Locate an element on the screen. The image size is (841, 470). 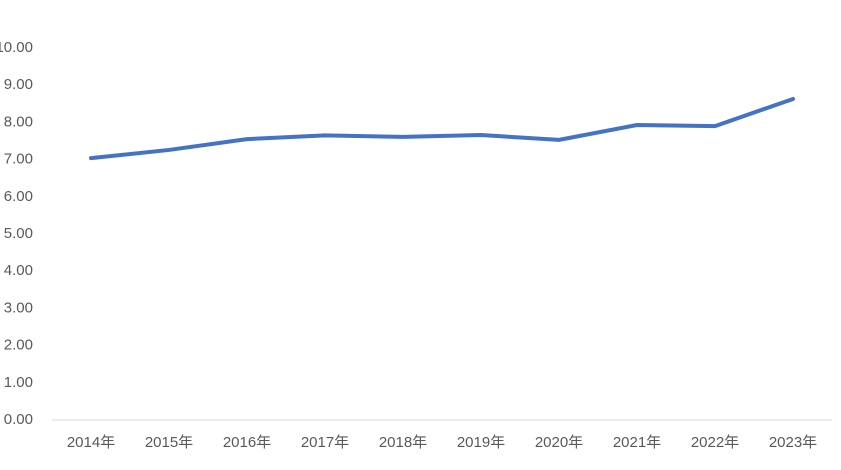
y-tick-label: 2.00 is located at coordinates (18, 345).